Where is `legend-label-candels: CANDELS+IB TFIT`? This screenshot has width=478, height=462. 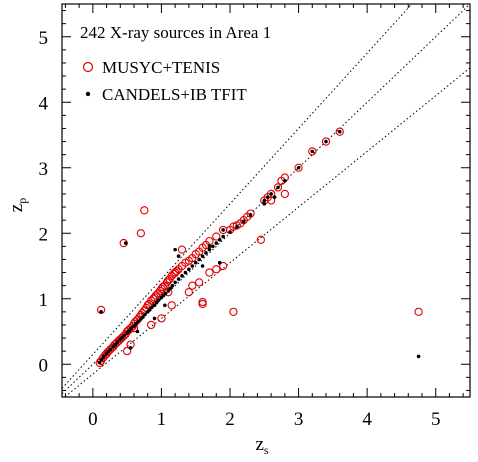 legend-label-candels: CANDELS+IB TFIT is located at coordinates (174, 94).